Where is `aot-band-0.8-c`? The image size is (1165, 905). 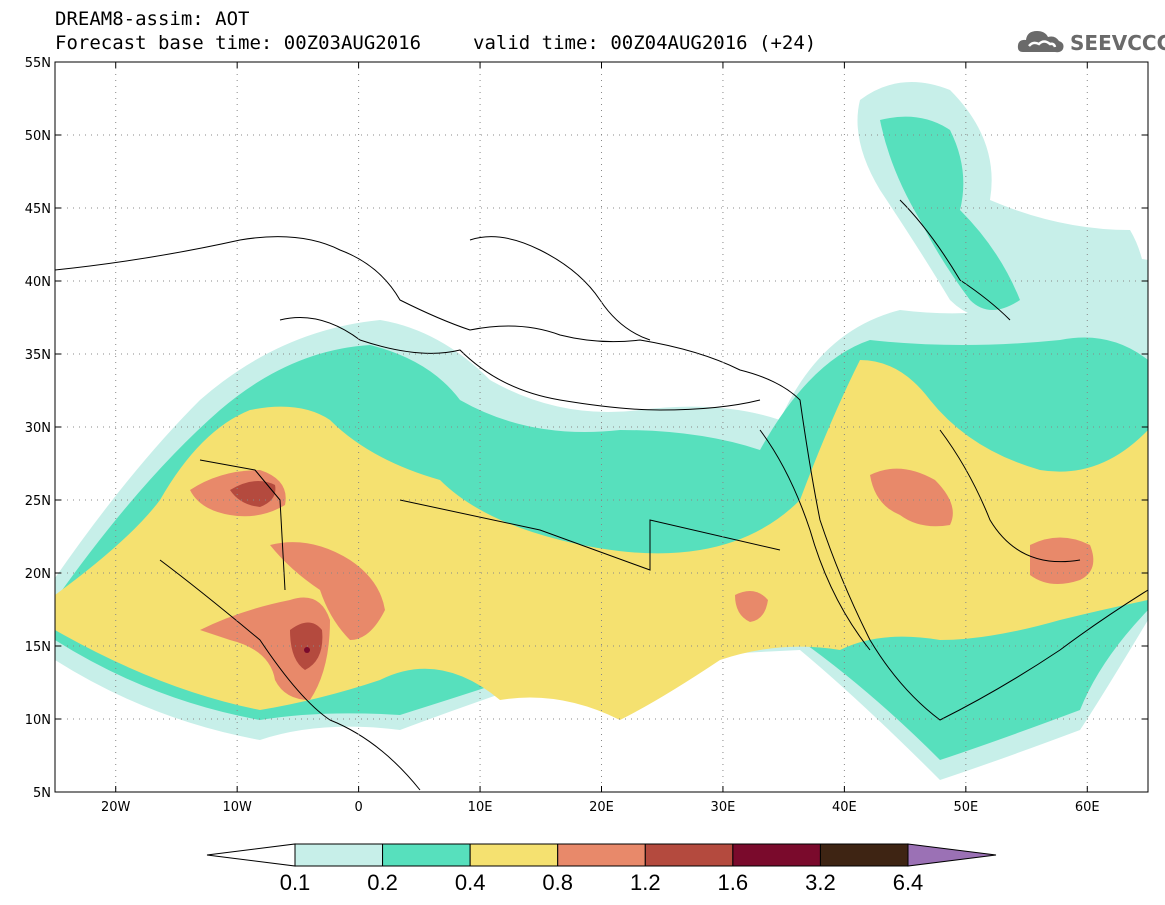
aot-band-0.8-c is located at coordinates (265, 648).